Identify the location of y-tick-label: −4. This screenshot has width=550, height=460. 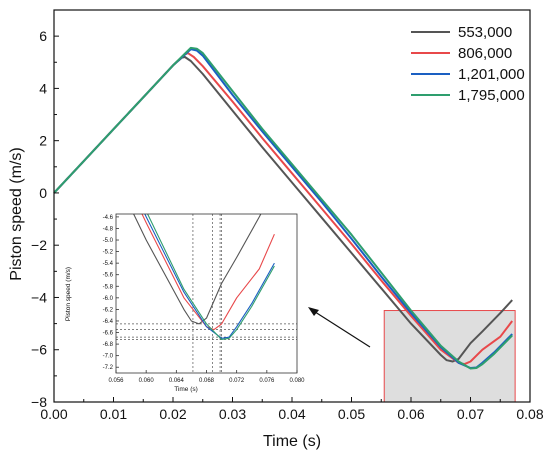
(39, 297).